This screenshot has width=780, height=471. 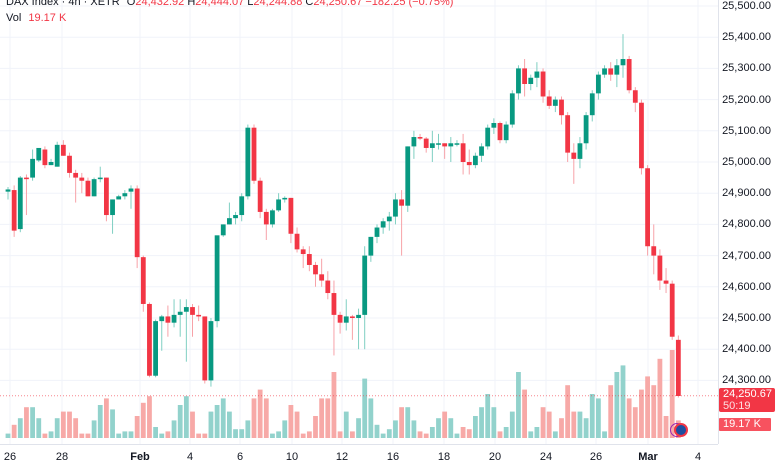 I want to click on eu-flag-icon, so click(x=681, y=430).